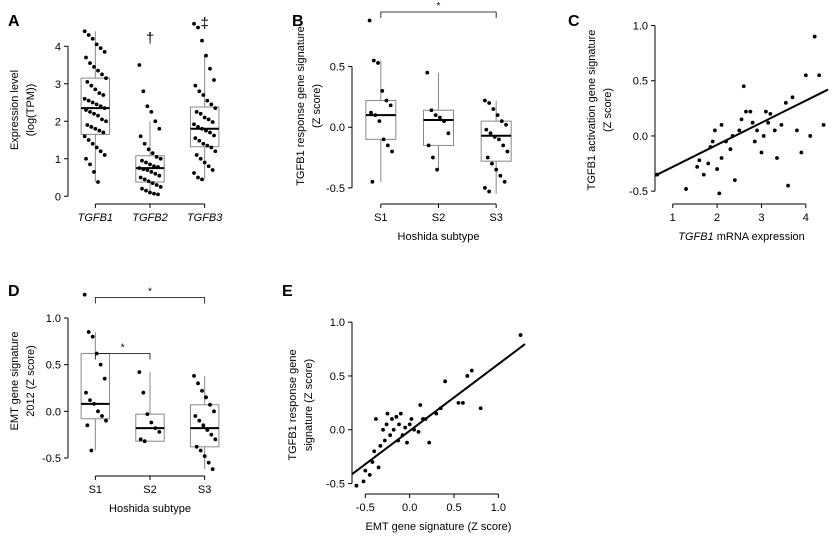 This screenshot has height=540, width=835. I want to click on panel-label: E, so click(287, 291).